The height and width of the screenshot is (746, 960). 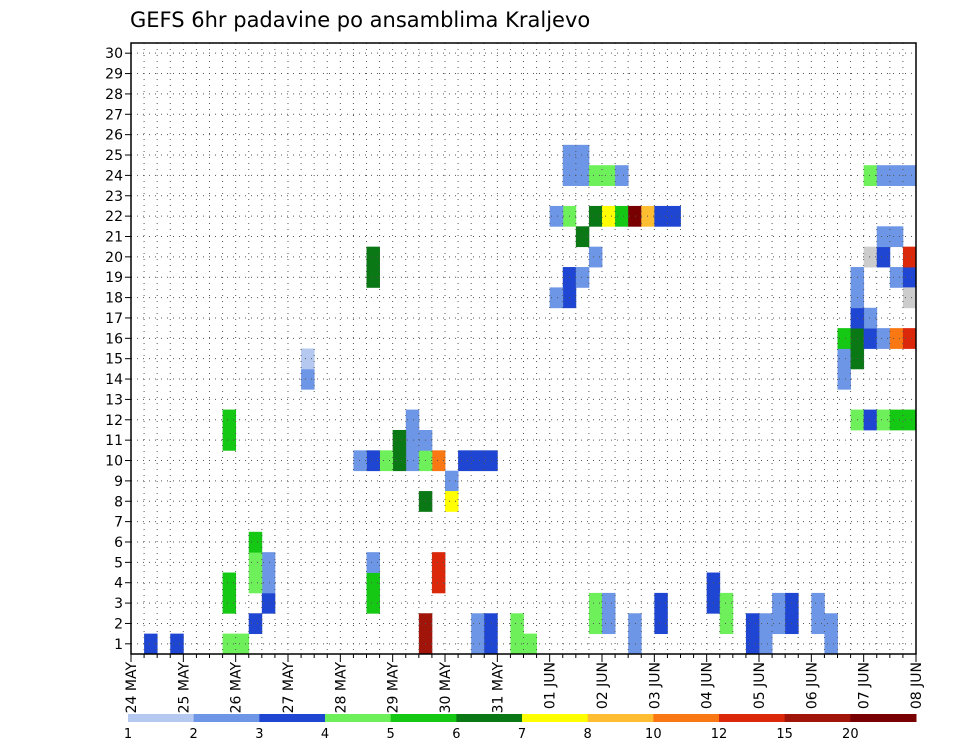 What do you see at coordinates (760, 685) in the screenshot?
I see `x-tick-label: 05 JUN` at bounding box center [760, 685].